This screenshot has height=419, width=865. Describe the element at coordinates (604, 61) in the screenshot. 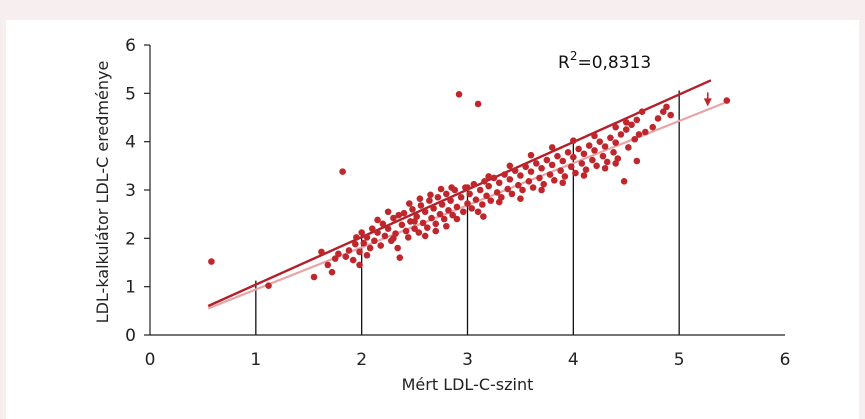

I see `r-squared-annotation: R2=0,8313` at that location.